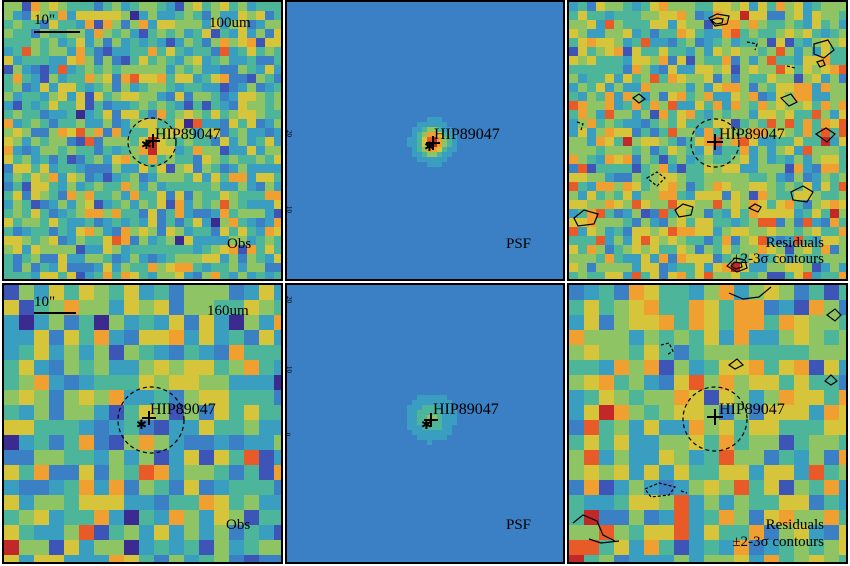  What do you see at coordinates (230, 23) in the screenshot?
I see `band-label: 100um` at bounding box center [230, 23].